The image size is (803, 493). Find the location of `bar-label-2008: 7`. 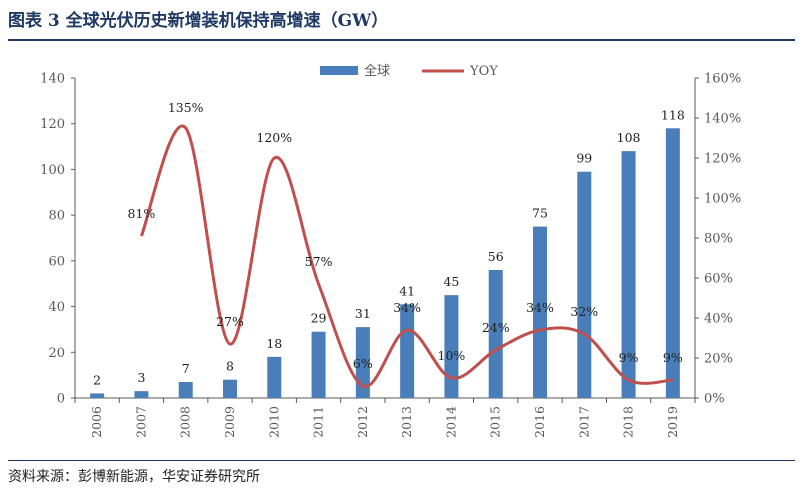

bar-label-2008: 7 is located at coordinates (186, 368).